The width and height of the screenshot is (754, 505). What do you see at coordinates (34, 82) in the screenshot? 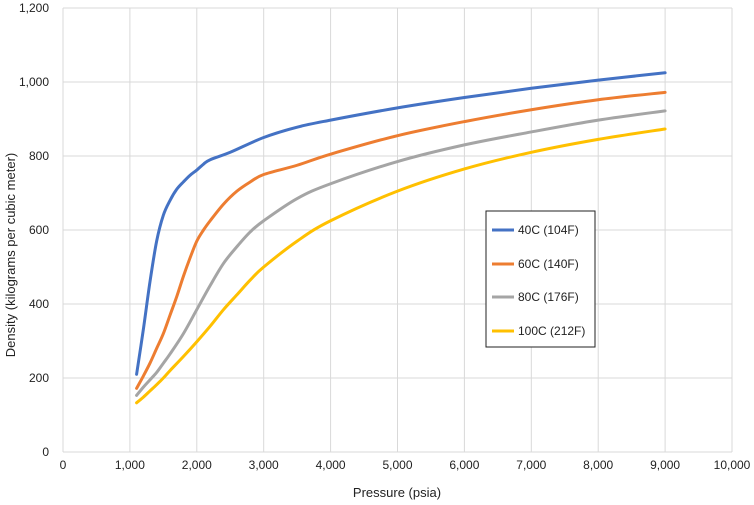
I see `y-tick-label: 1,000` at bounding box center [34, 82].